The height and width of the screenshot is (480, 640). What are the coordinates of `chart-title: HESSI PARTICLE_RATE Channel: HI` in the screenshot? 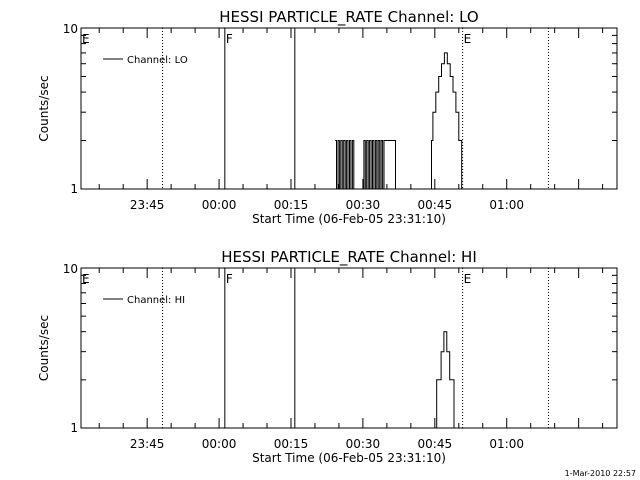 It's located at (349, 257).